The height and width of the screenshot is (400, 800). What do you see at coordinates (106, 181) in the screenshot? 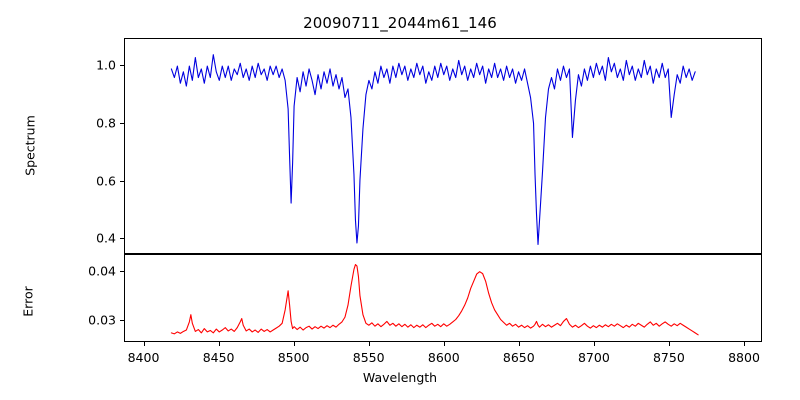
I see `spectrum-y-tick-label: 0.6` at bounding box center [106, 181].